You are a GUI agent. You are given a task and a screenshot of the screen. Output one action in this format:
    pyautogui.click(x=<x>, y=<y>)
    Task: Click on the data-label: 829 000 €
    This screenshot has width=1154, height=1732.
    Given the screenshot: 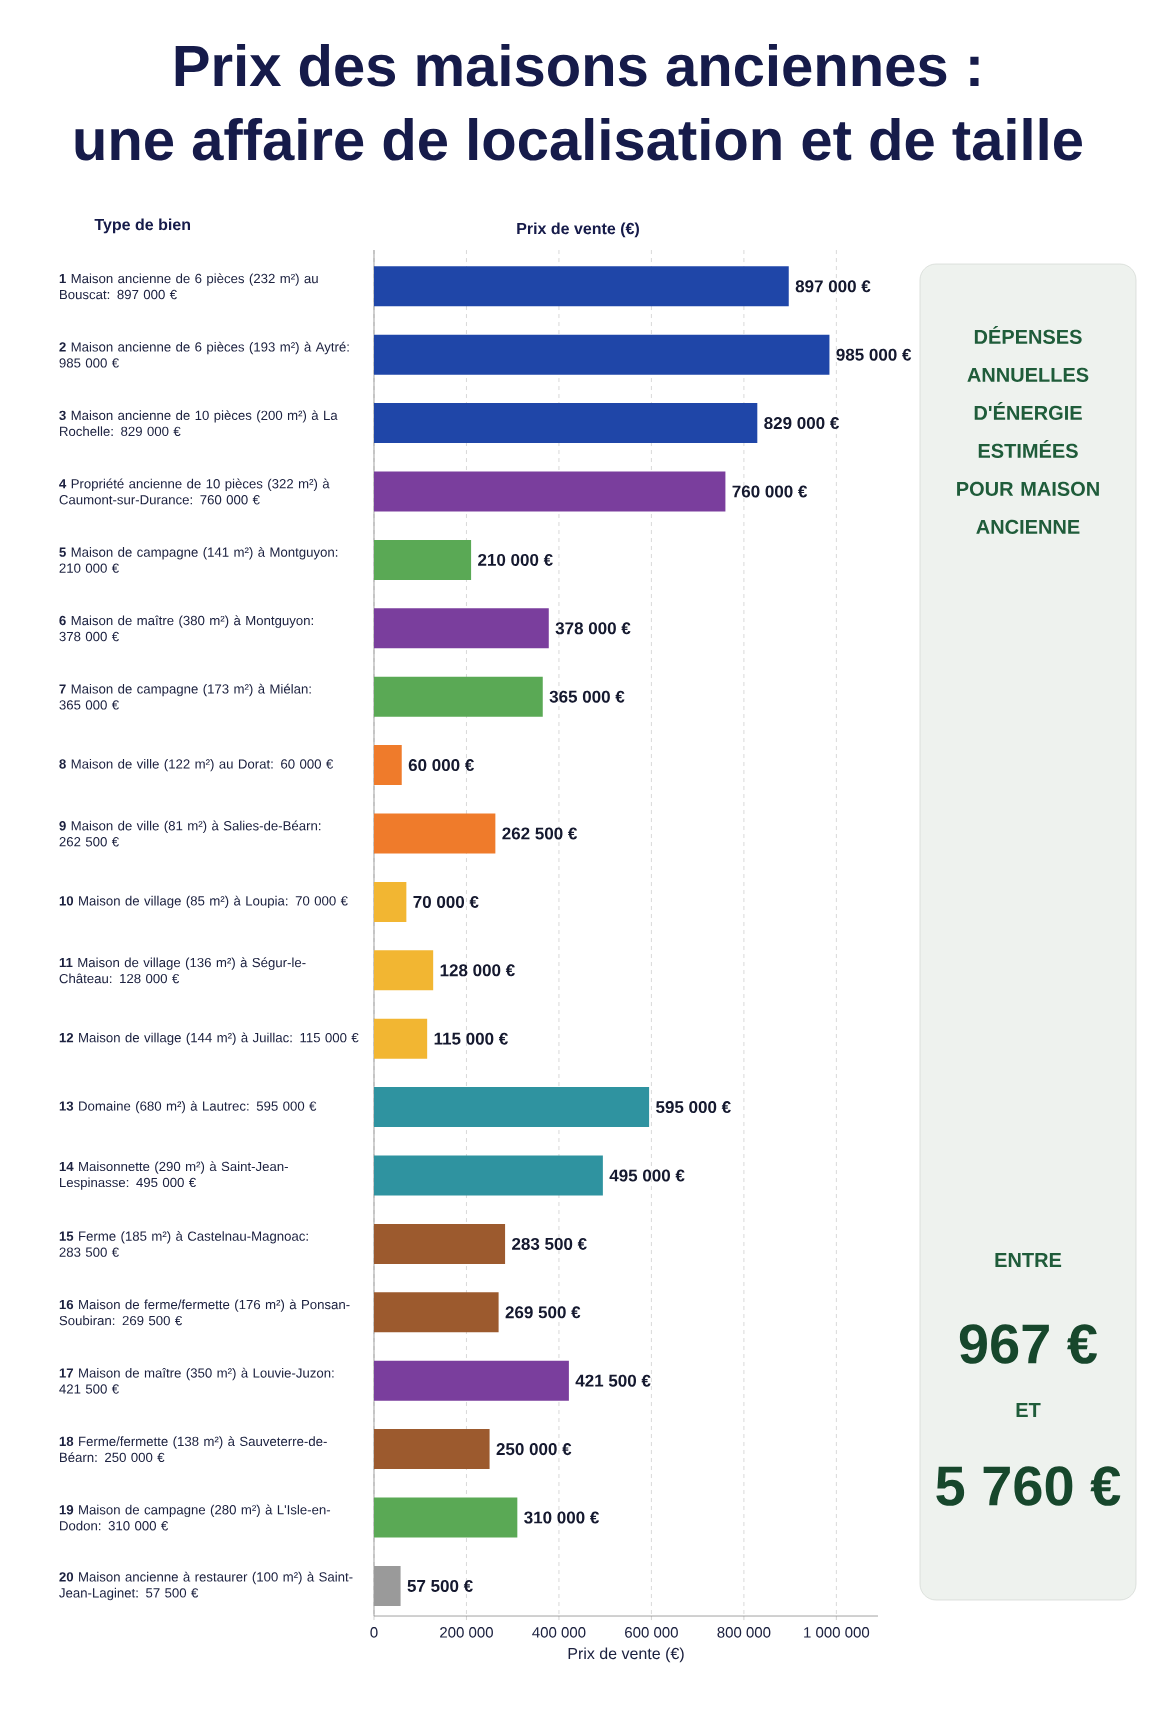 What is the action you would take?
    pyautogui.click(x=802, y=423)
    